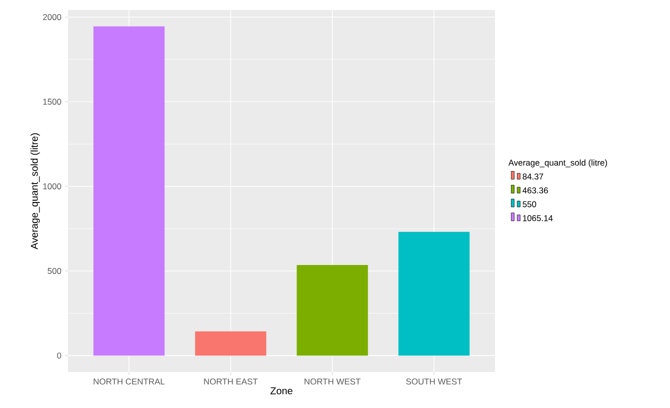 This screenshot has width=670, height=408. Describe the element at coordinates (59, 355) in the screenshot. I see `y-tick-label: 0` at that location.